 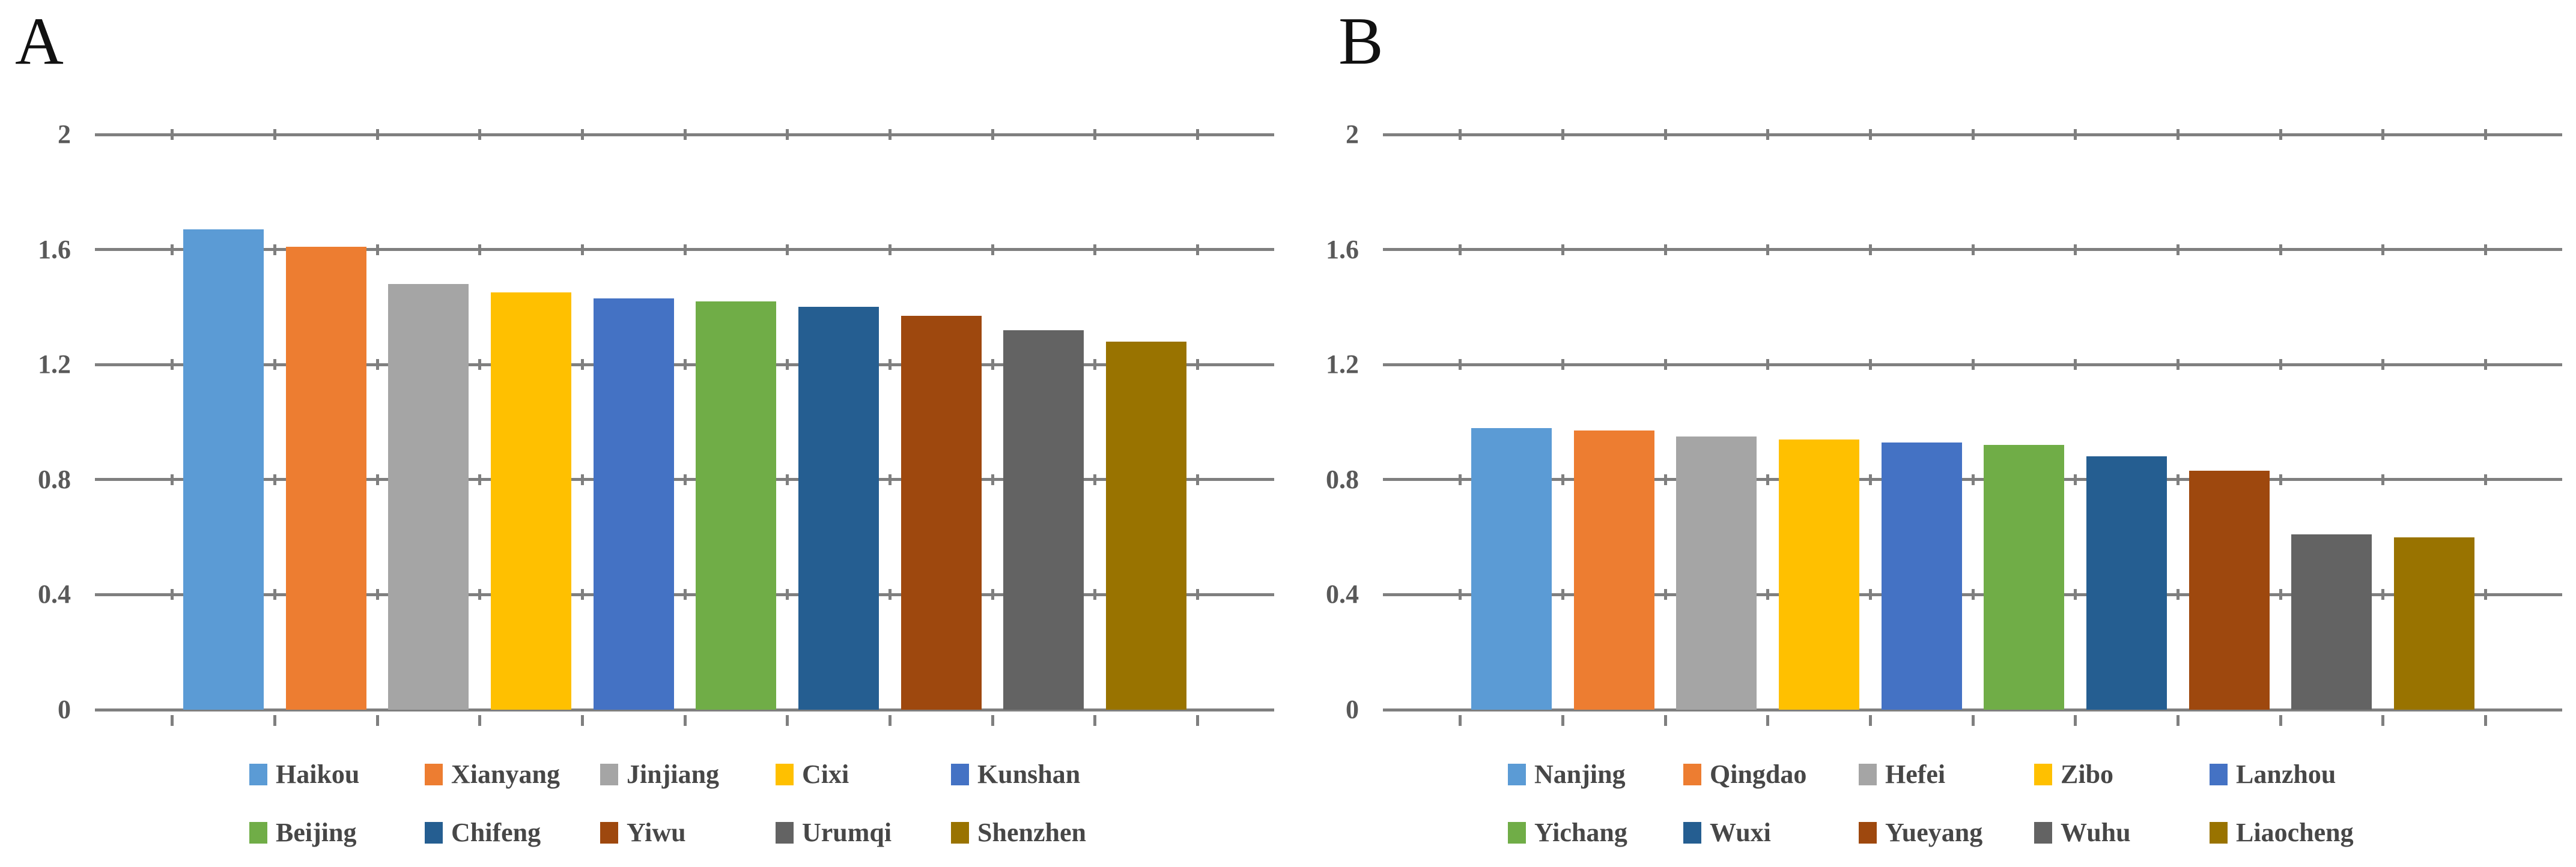 I want to click on legend-label-beijing: Beijing, so click(x=316, y=832).